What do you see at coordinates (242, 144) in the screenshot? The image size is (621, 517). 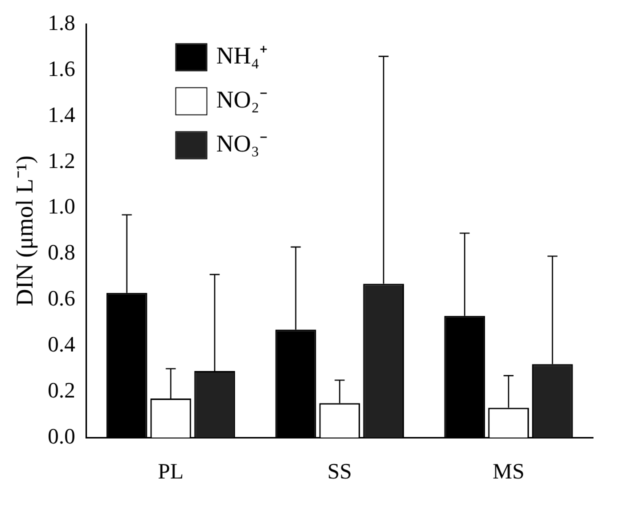 I see `legend-label: NO₃⁻` at bounding box center [242, 144].